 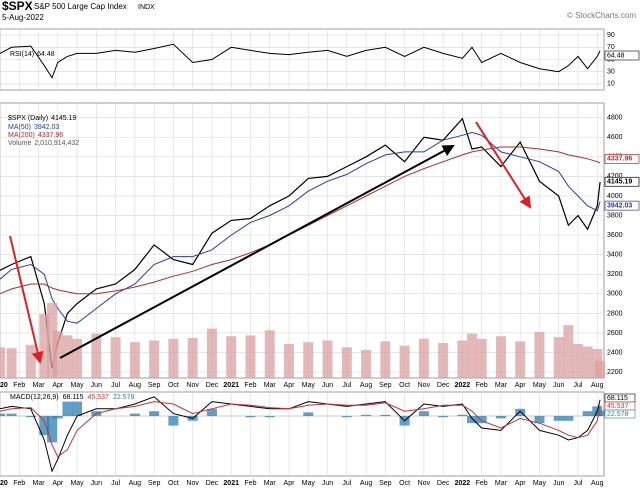 What do you see at coordinates (42, 118) in the screenshot?
I see `legend-entry: $SPX (Daily) 4145.19` at bounding box center [42, 118].